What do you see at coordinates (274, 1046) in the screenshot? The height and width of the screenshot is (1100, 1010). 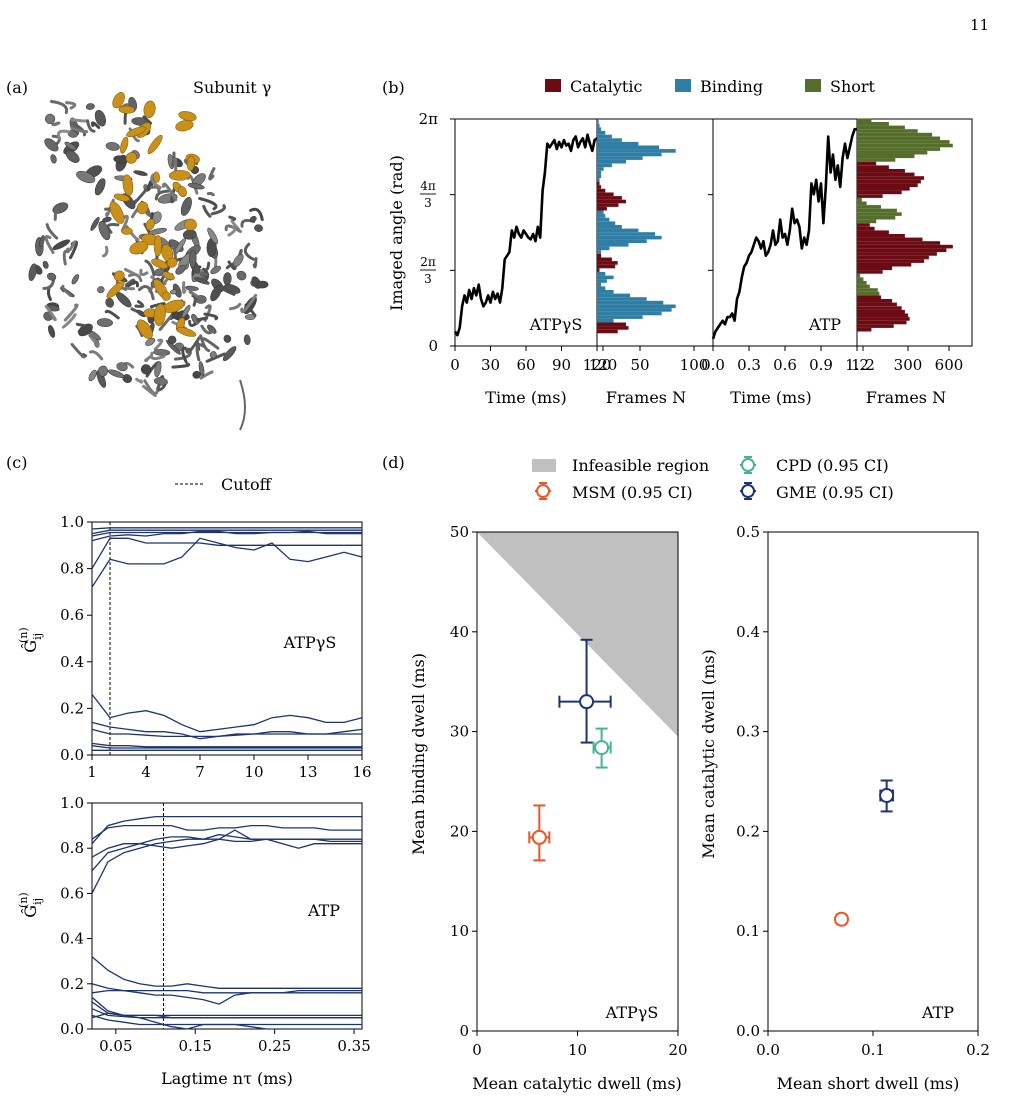 I see `c-bottom-xtick-label: 0.25` at bounding box center [274, 1046].